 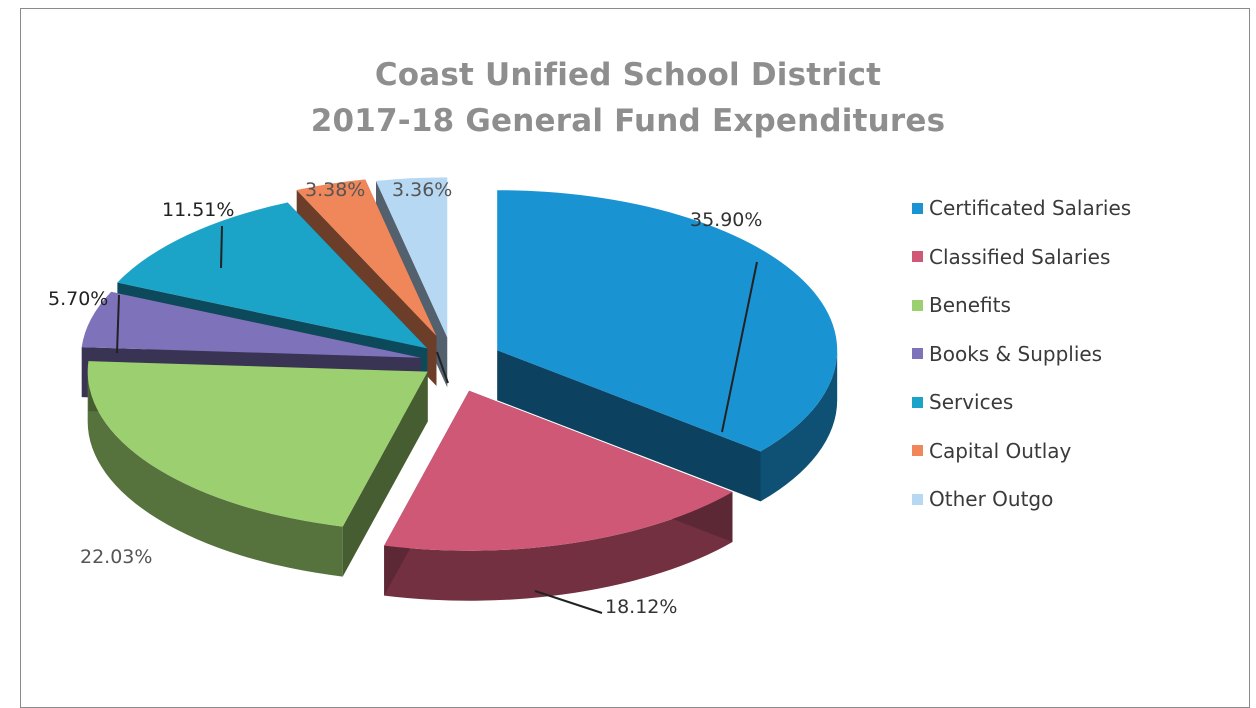 What do you see at coordinates (726, 220) in the screenshot?
I see `data-label-certificated-salaries: 35.90%` at bounding box center [726, 220].